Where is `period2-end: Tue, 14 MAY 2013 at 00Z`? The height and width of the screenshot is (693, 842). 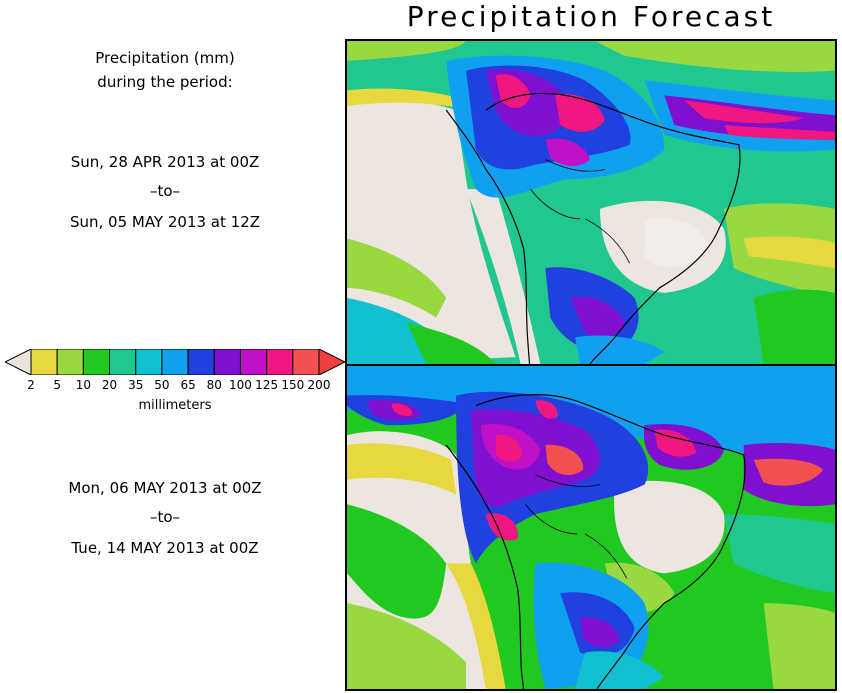 period2-end: Tue, 14 MAY 2013 at 00Z is located at coordinates (165, 548).